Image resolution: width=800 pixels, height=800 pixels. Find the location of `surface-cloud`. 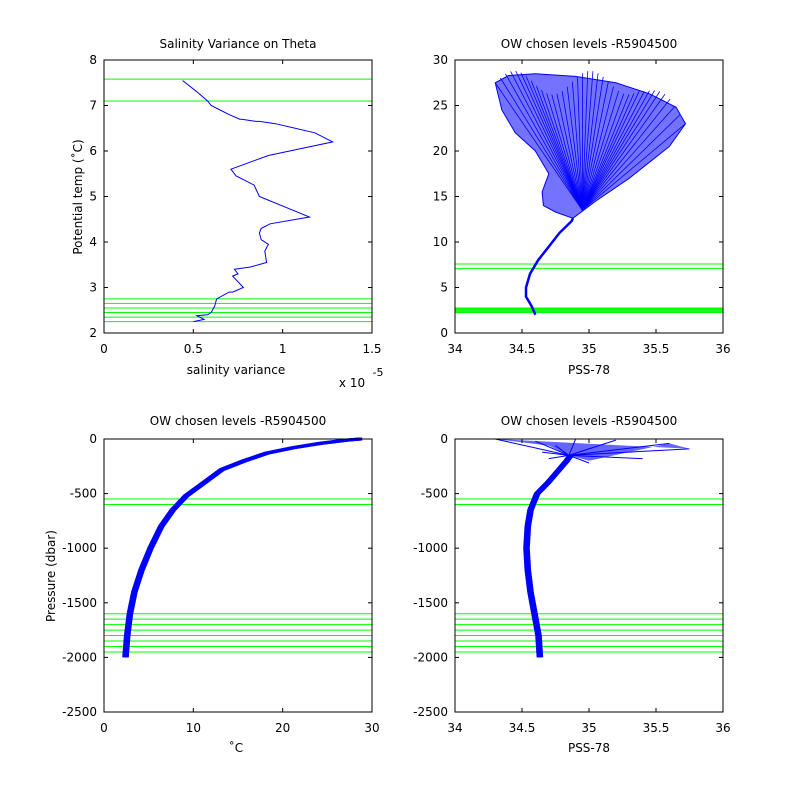

surface-cloud is located at coordinates (592, 450).